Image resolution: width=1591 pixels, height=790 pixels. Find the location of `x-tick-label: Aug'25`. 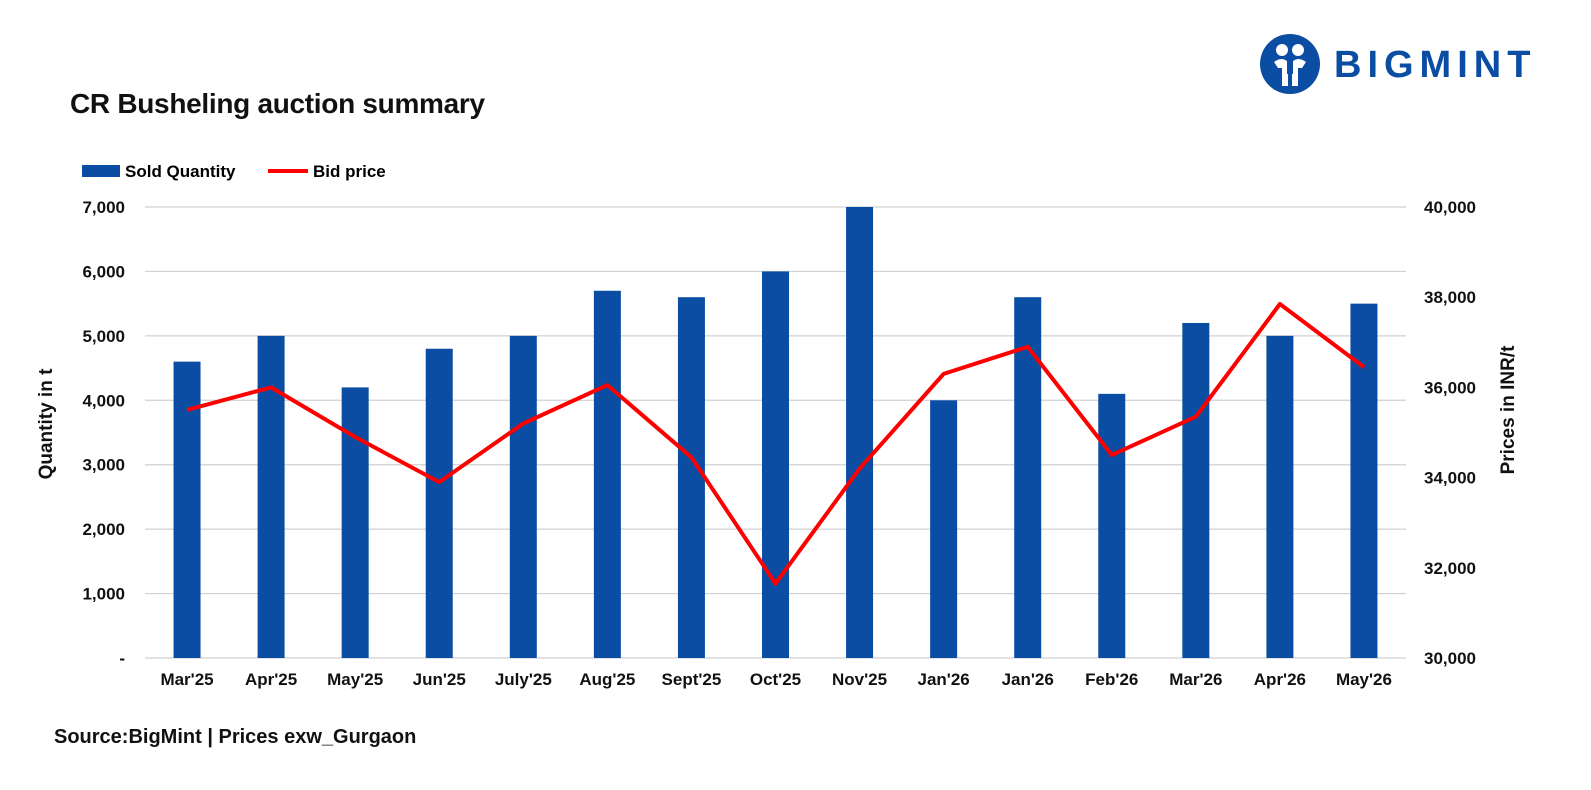

x-tick-label: Aug'25 is located at coordinates (607, 679).